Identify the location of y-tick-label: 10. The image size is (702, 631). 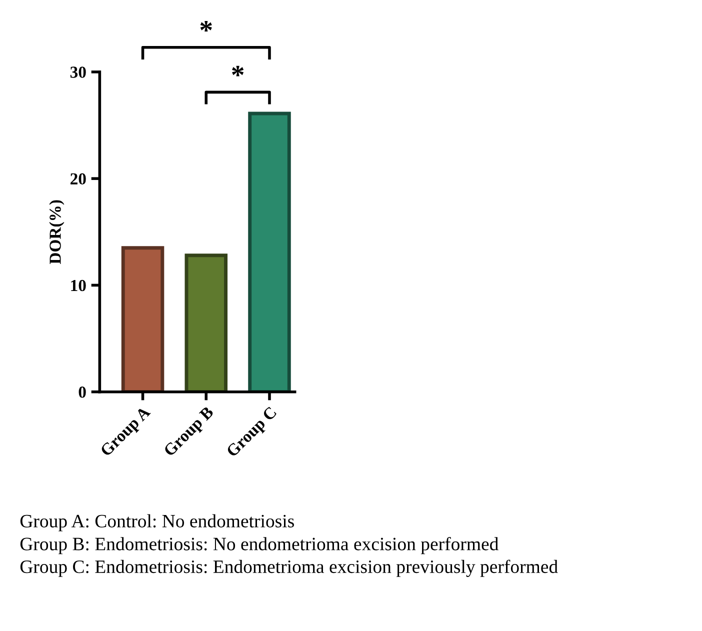
(78, 286).